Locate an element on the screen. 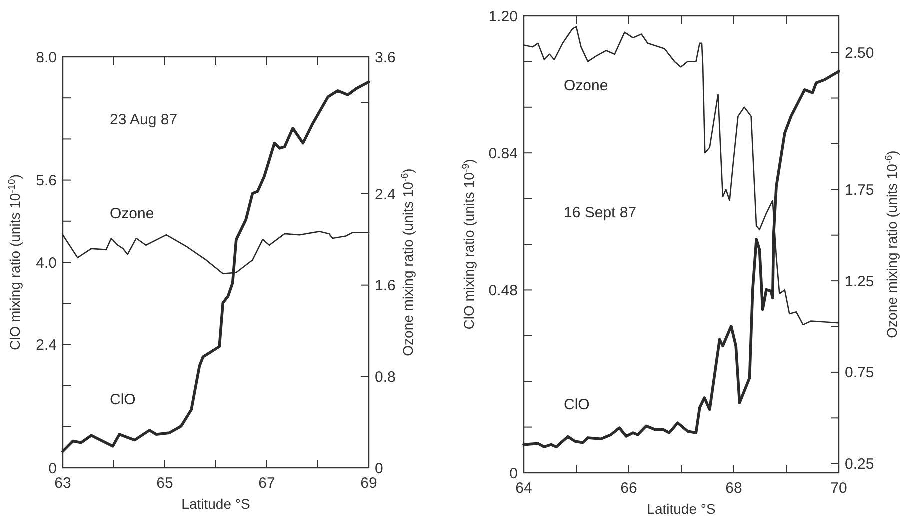 This screenshot has width=913, height=529. y2-tick-label: 2.50 is located at coordinates (859, 53).